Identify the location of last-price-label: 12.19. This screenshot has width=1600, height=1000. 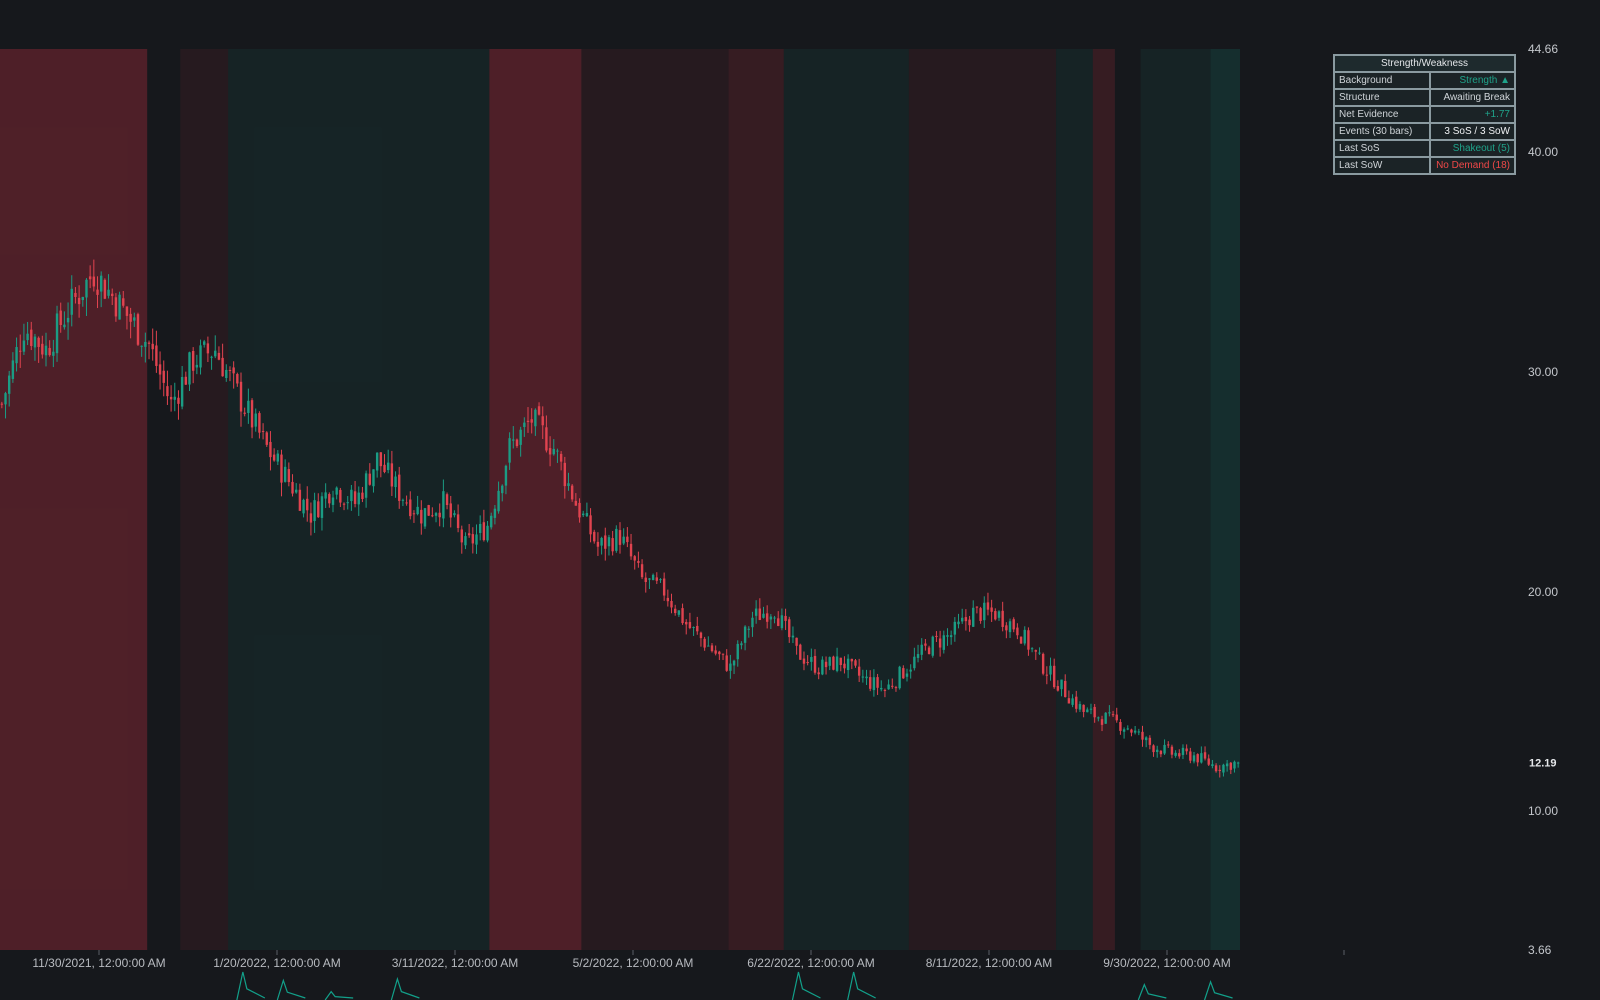
(1543, 764).